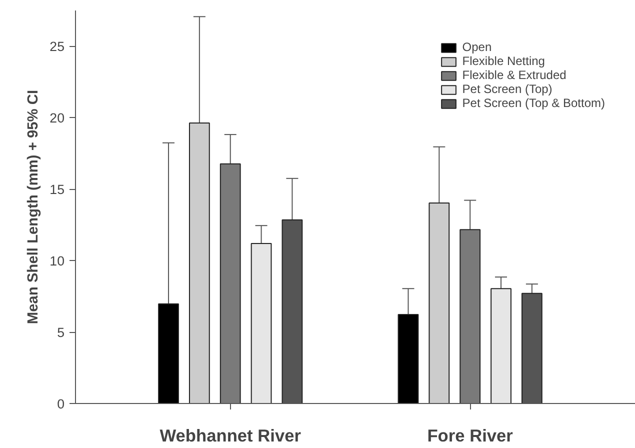  I want to click on y-tick-label: 0, so click(61, 404).